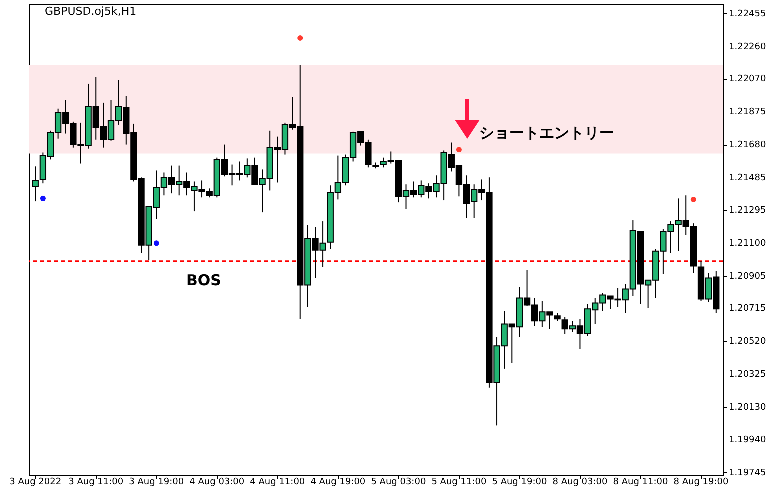 This screenshot has width=770, height=497. What do you see at coordinates (96, 483) in the screenshot?
I see `x-tick-label: 3 Aug 11:00` at bounding box center [96, 483].